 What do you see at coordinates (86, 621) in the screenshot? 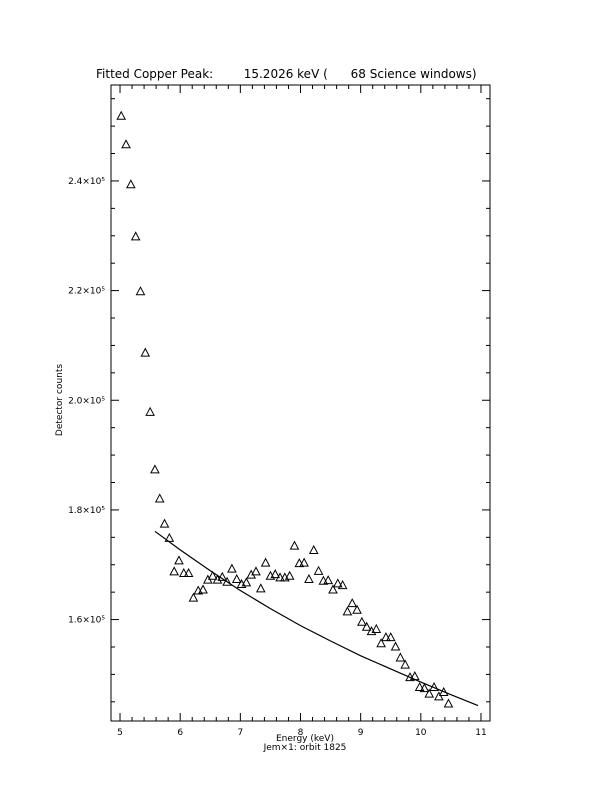
I see `y-tick-label: 1.6×10⁵` at bounding box center [86, 621].